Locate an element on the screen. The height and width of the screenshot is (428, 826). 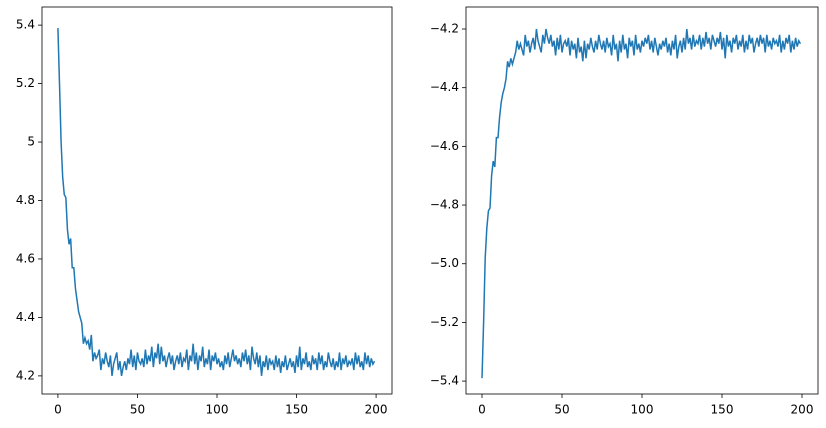
y-tick-label: −4.8 is located at coordinates (444, 205).